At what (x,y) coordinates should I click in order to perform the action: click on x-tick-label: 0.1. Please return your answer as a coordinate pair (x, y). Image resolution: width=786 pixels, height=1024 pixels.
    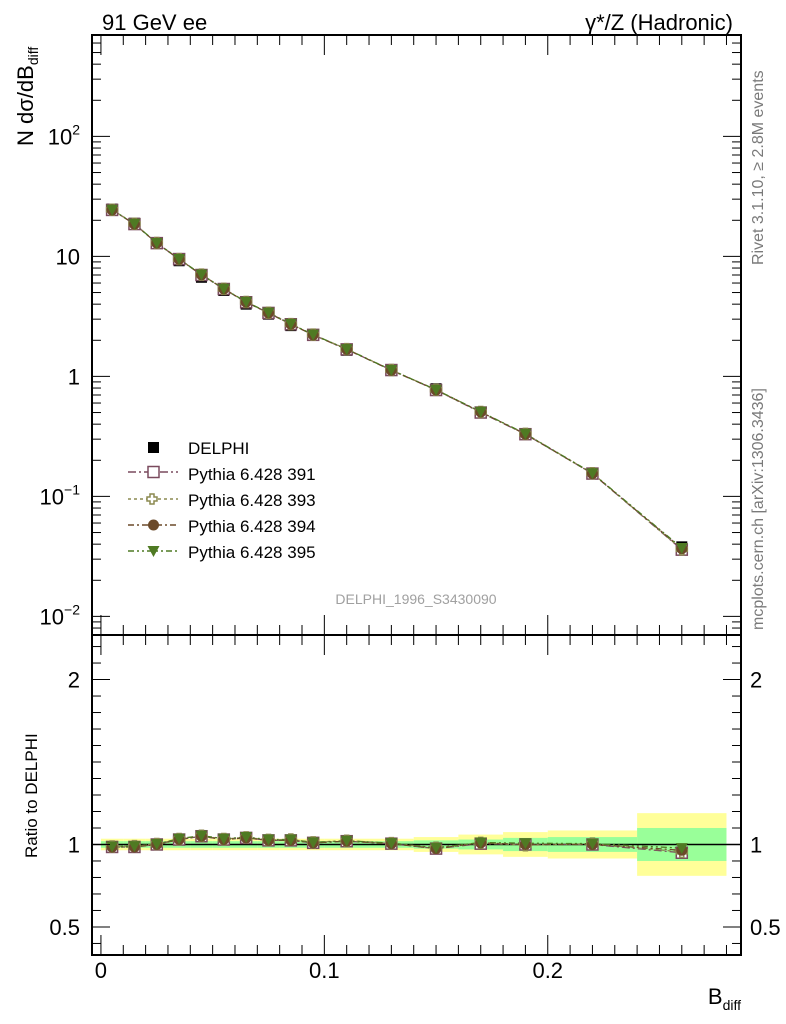
    Looking at the image, I should click on (324, 970).